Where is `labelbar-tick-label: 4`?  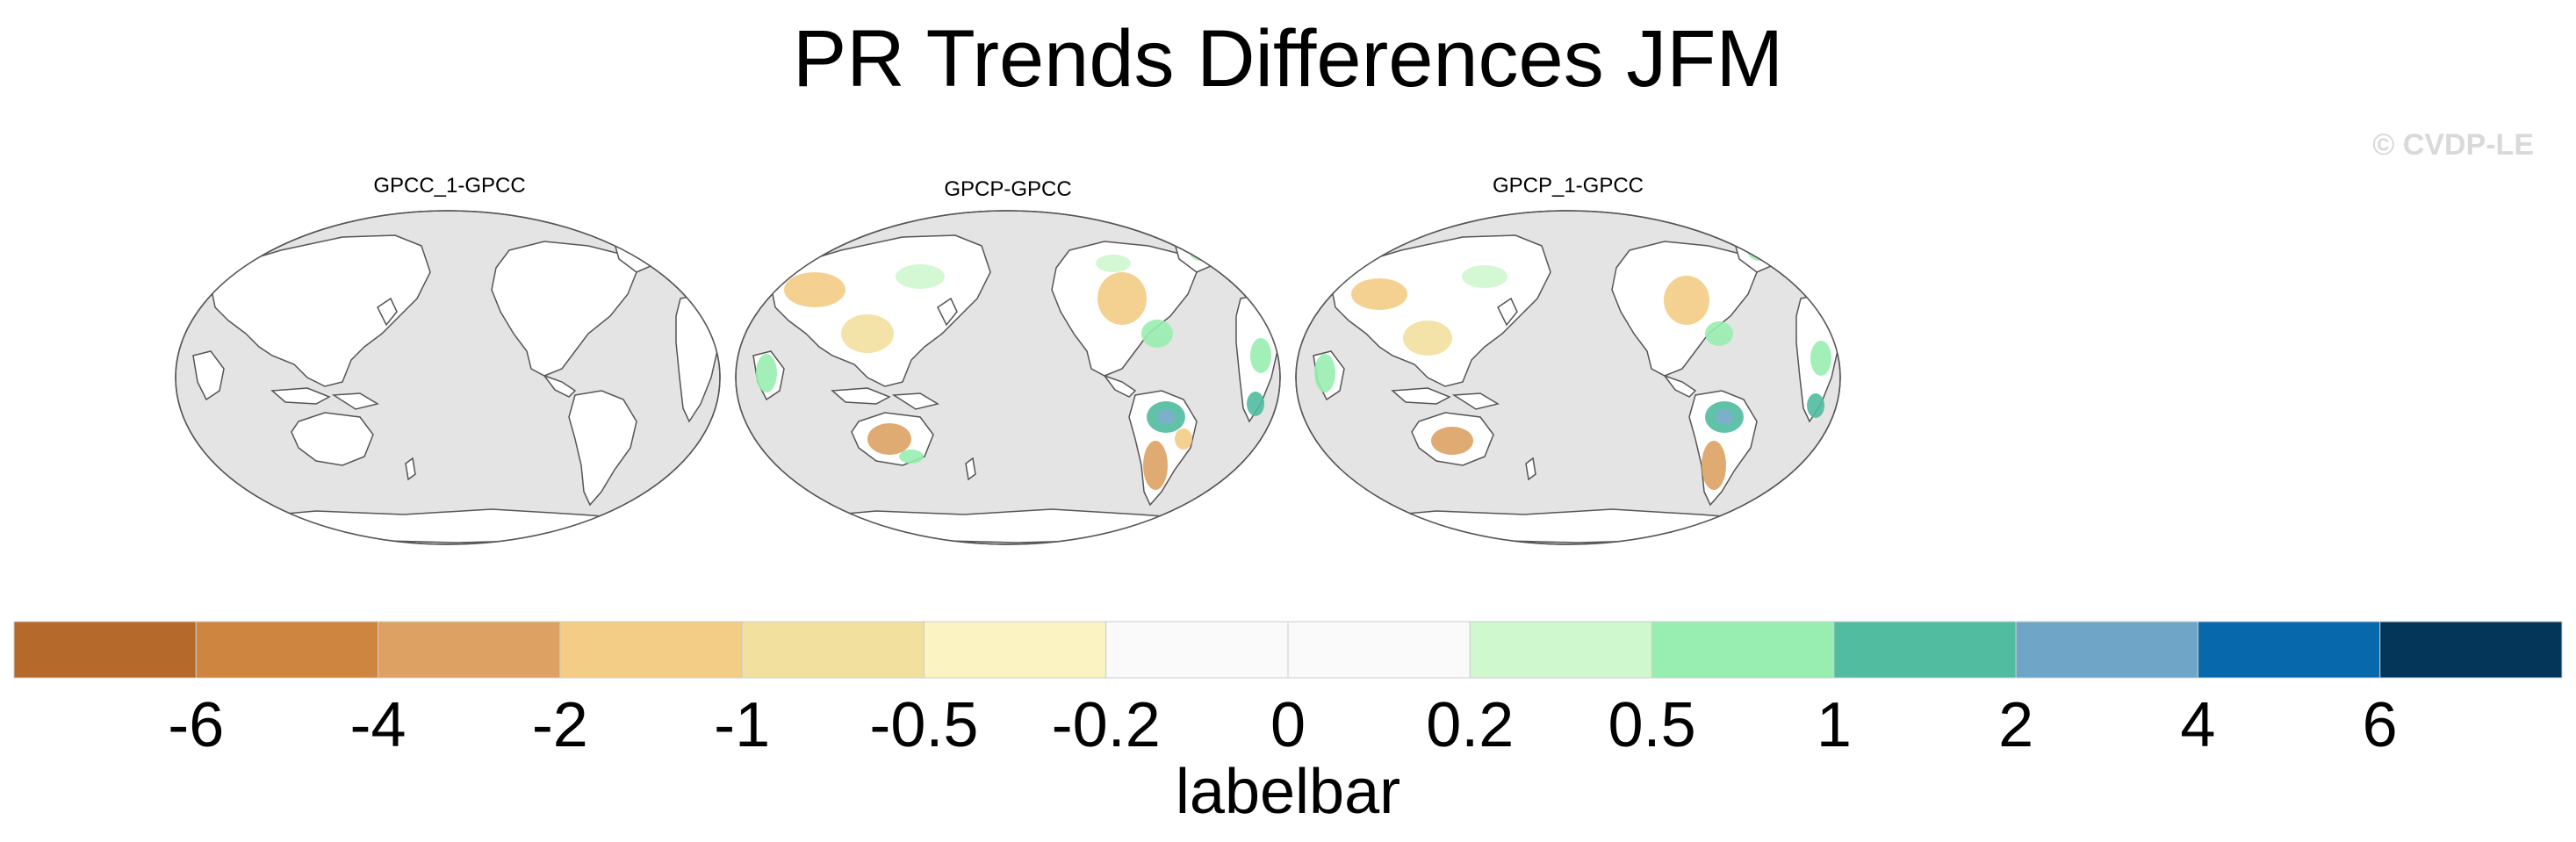 labelbar-tick-label: 4 is located at coordinates (2198, 725).